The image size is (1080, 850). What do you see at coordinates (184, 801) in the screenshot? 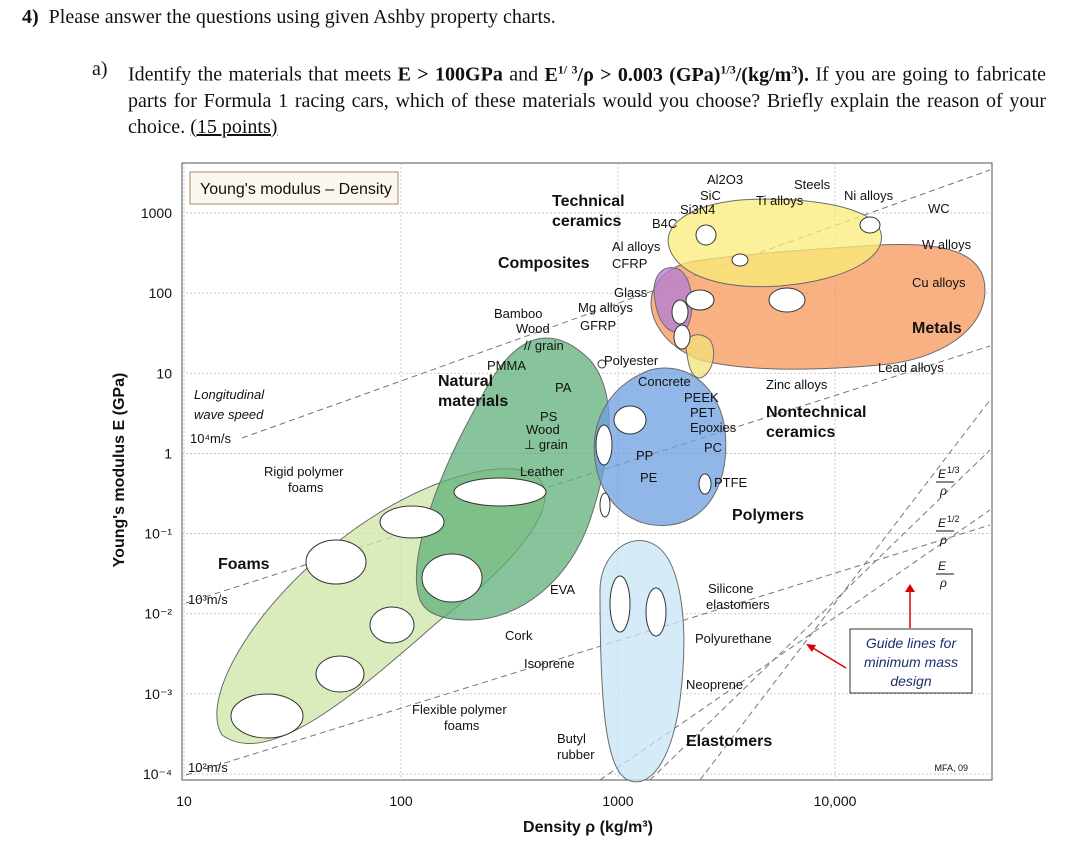
I see `x-tick-label: 10` at bounding box center [184, 801].